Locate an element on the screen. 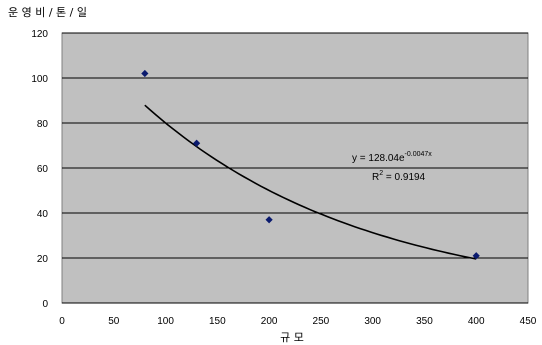 The width and height of the screenshot is (542, 345). x-tick-label: 50 is located at coordinates (114, 321).